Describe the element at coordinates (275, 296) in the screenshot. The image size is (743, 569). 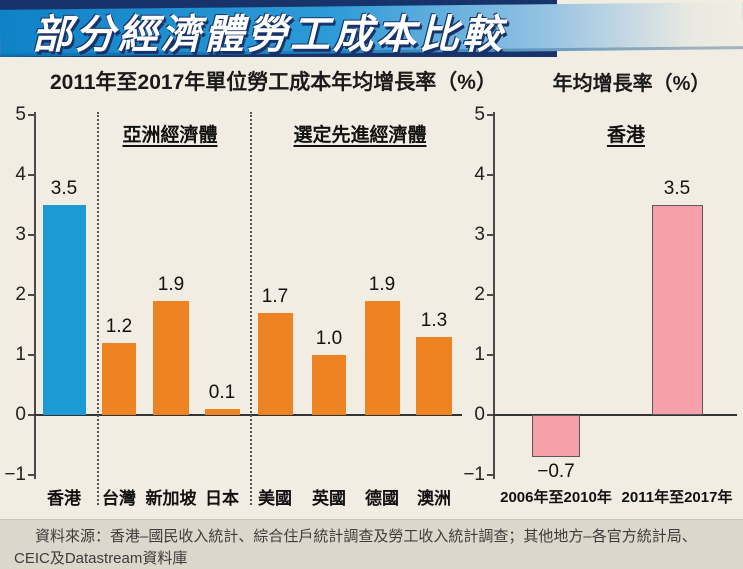
I see `bar-value-label: 1.7` at that location.